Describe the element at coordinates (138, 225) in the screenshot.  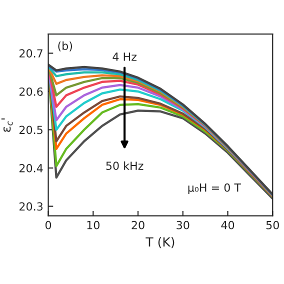
I see `x-tick-label: 20` at that location.